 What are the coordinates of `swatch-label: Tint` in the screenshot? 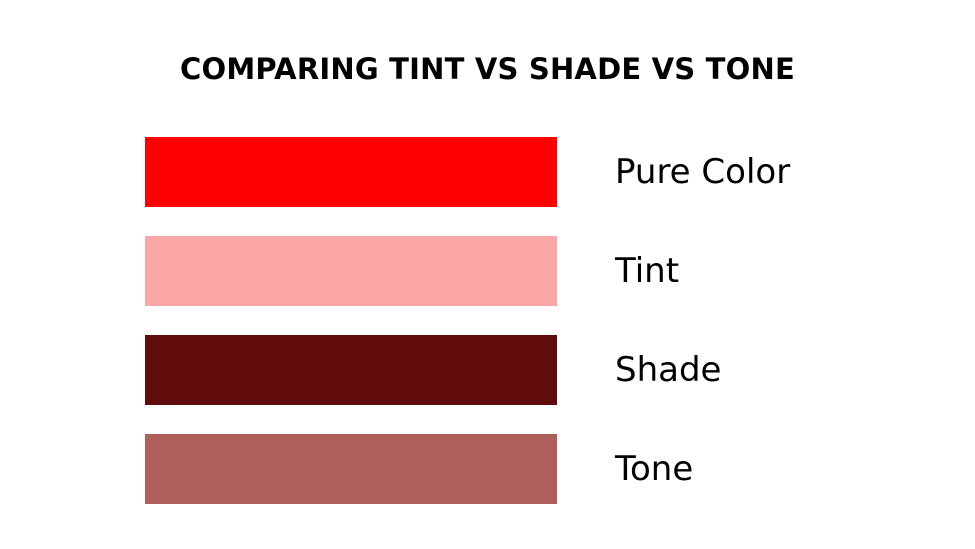 It's located at (647, 271).